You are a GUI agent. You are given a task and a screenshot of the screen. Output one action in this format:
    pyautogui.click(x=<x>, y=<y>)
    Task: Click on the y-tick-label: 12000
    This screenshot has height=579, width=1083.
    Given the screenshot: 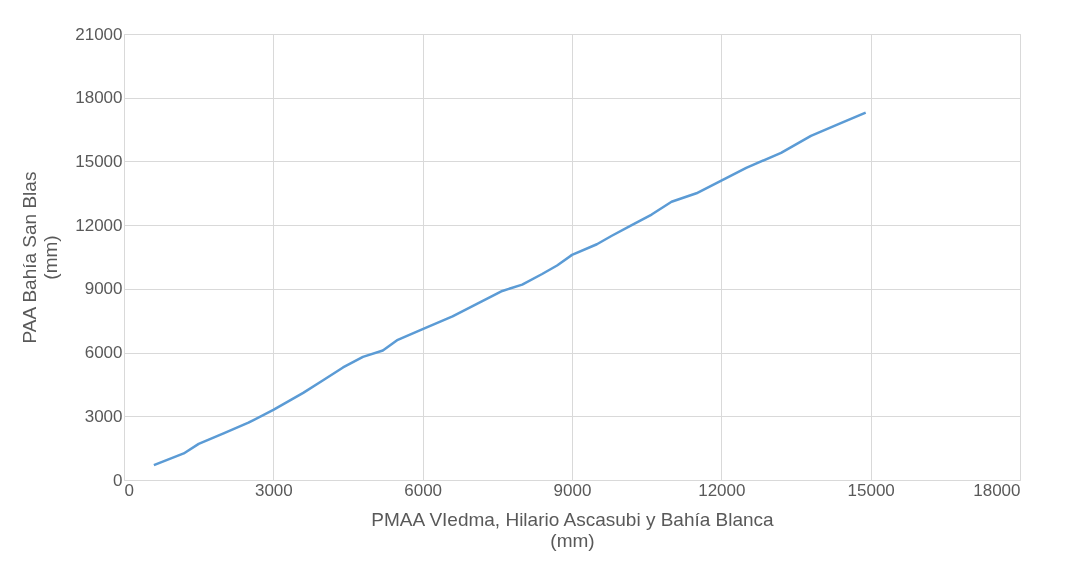 What is the action you would take?
    pyautogui.click(x=99, y=225)
    